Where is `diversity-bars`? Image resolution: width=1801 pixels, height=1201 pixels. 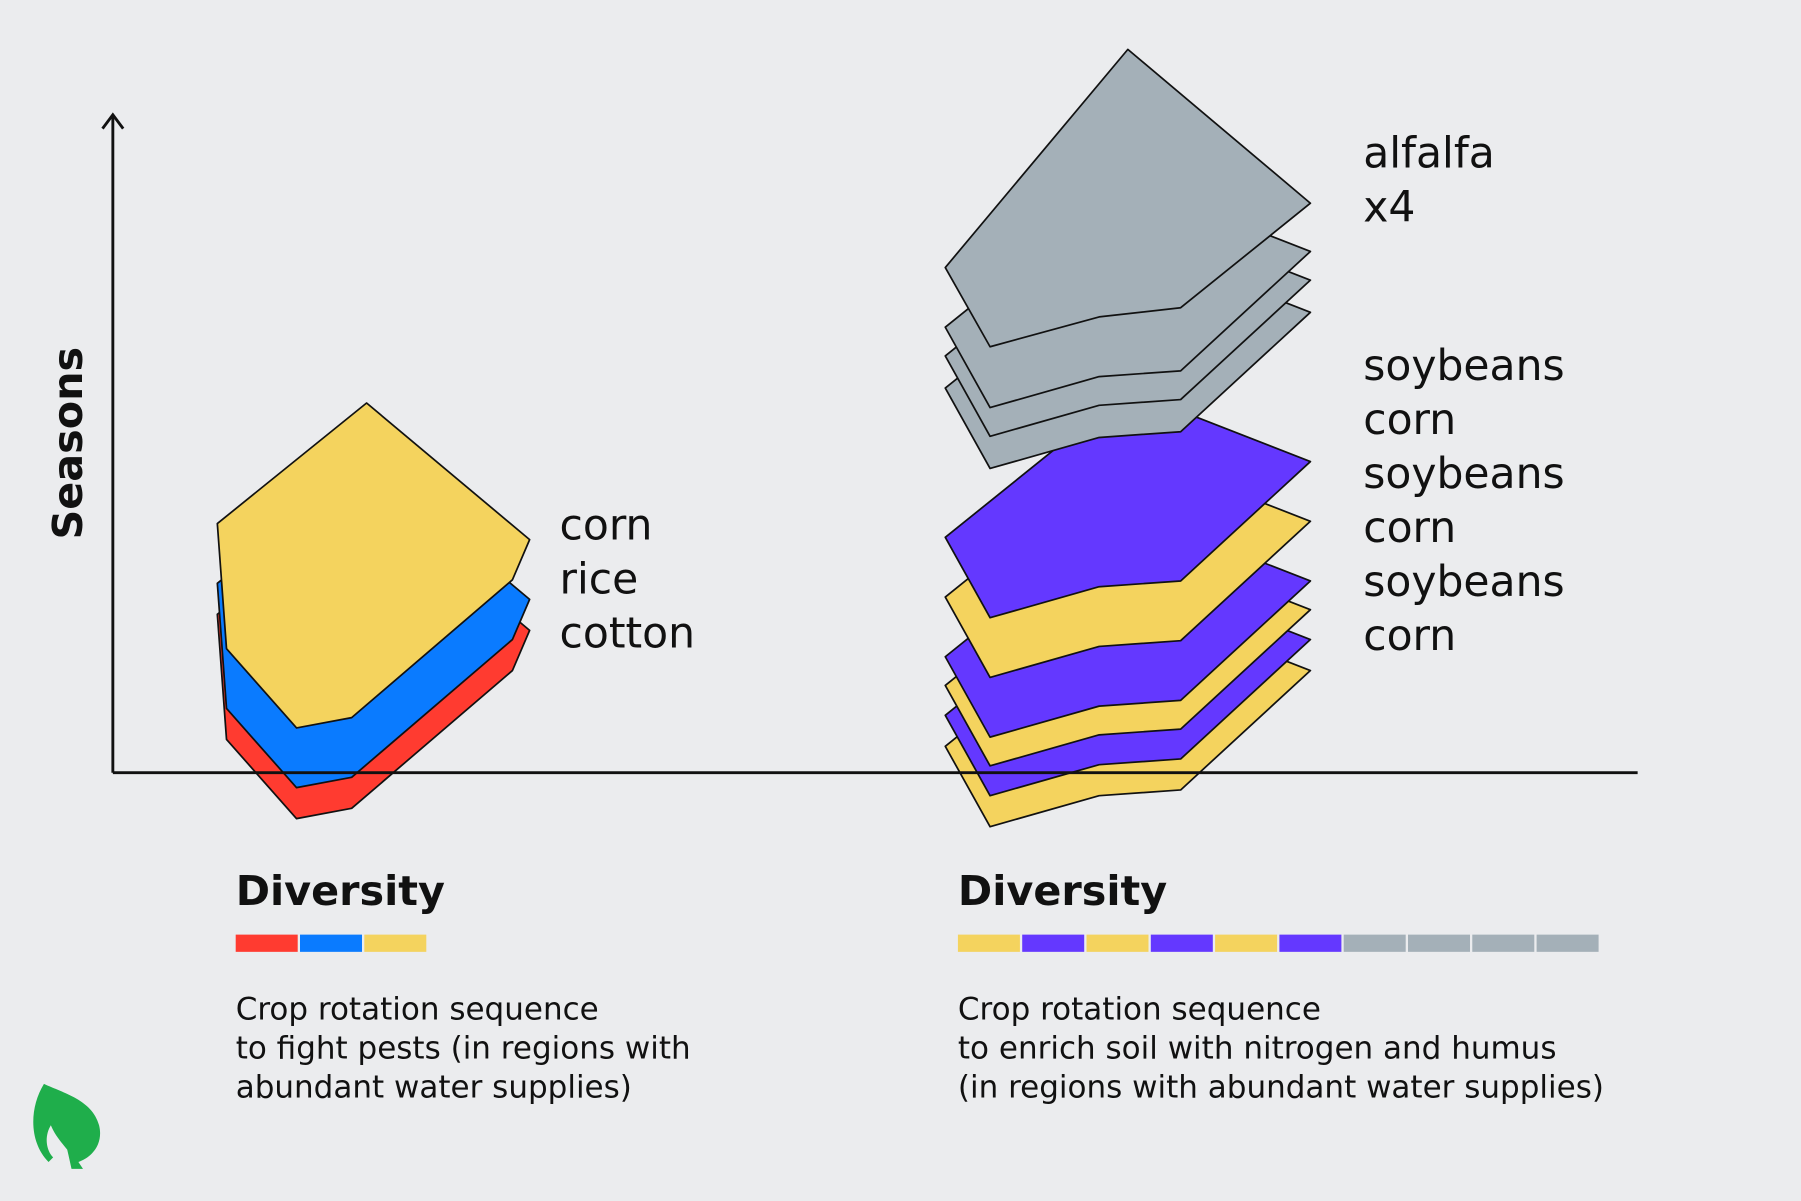
diversity-bars is located at coordinates (917, 943).